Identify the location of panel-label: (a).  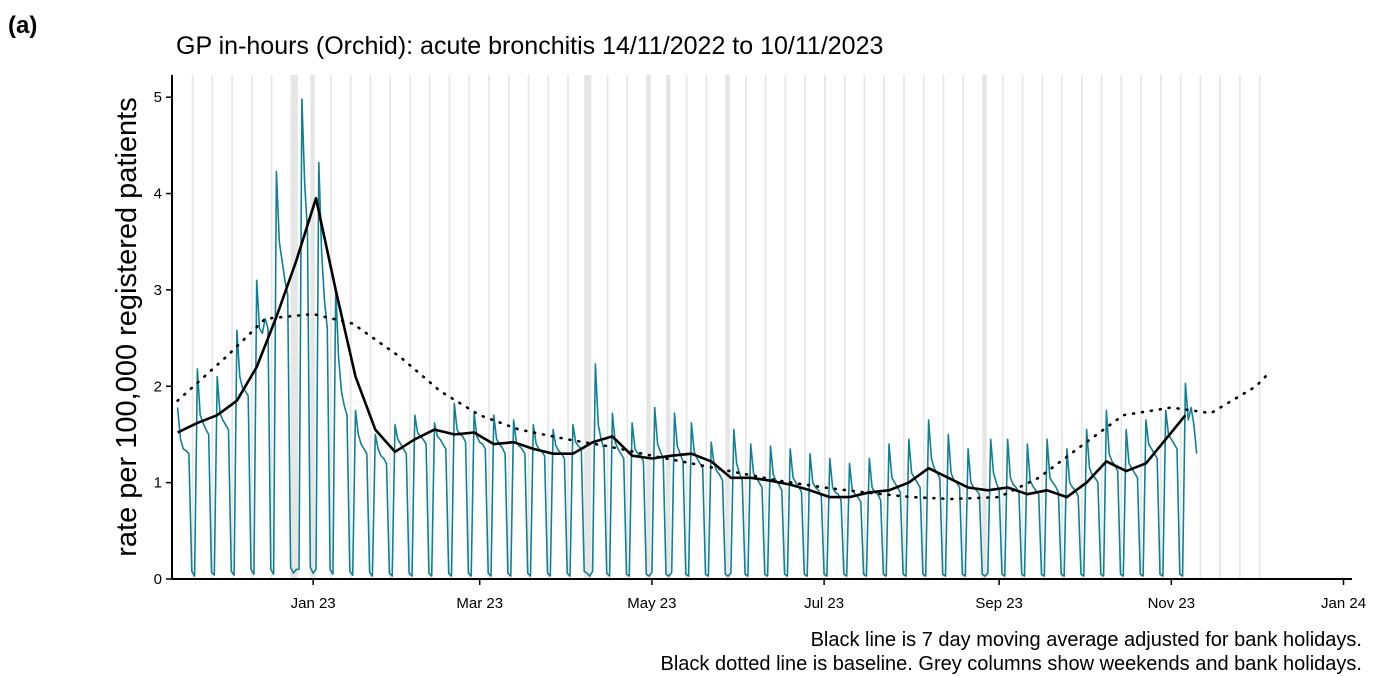
(22, 25).